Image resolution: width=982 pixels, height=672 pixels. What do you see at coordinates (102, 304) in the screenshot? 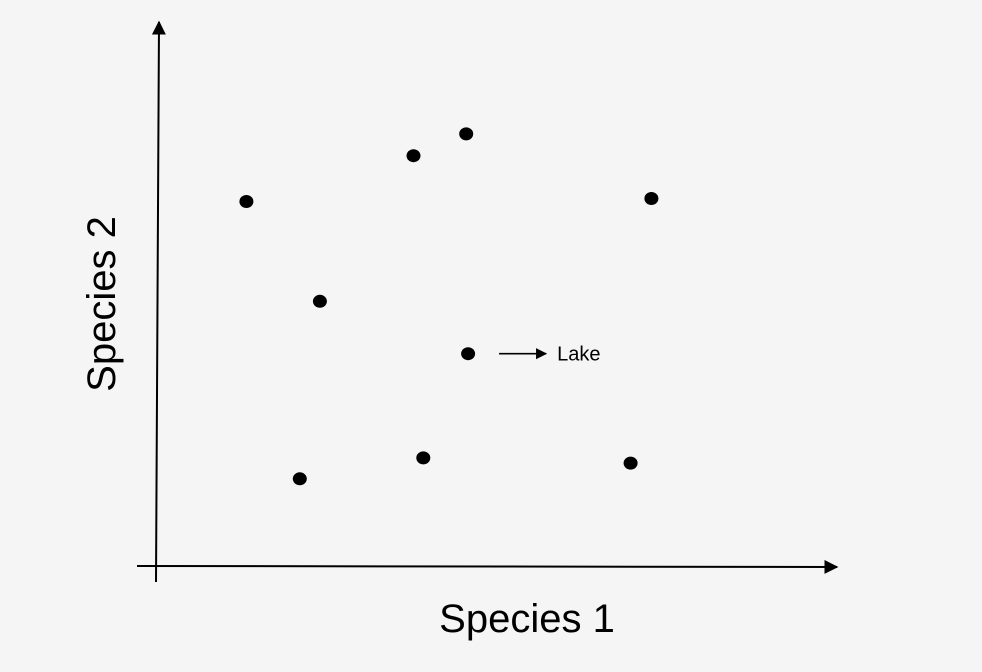
I see `y-axis-title: Species 2` at bounding box center [102, 304].